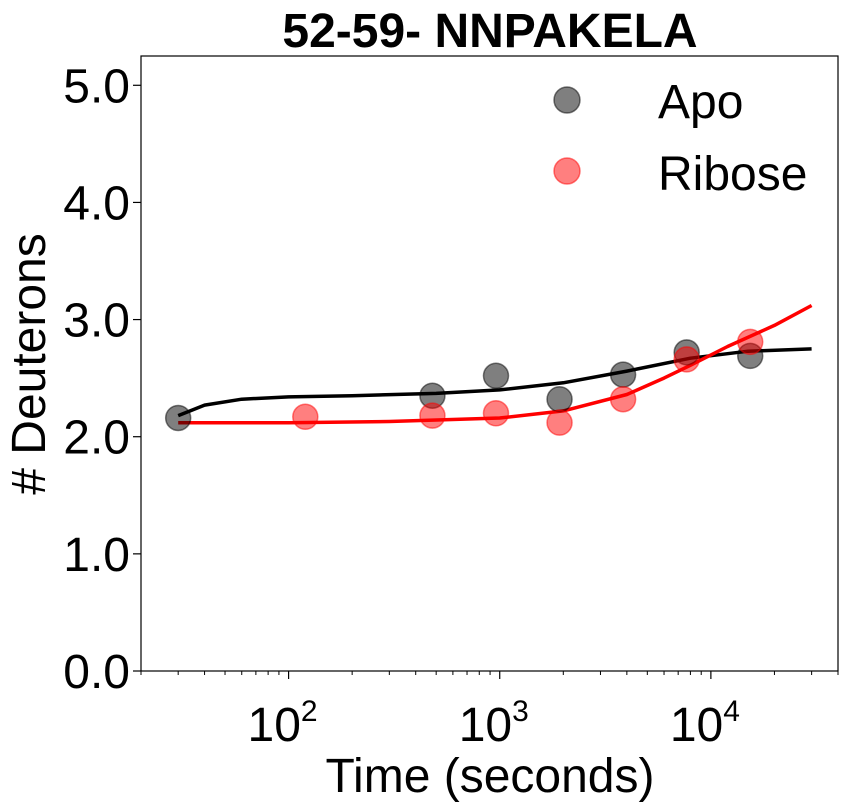 The image size is (848, 810). I want to click on x-tick-exponent: 3, so click(520, 711).